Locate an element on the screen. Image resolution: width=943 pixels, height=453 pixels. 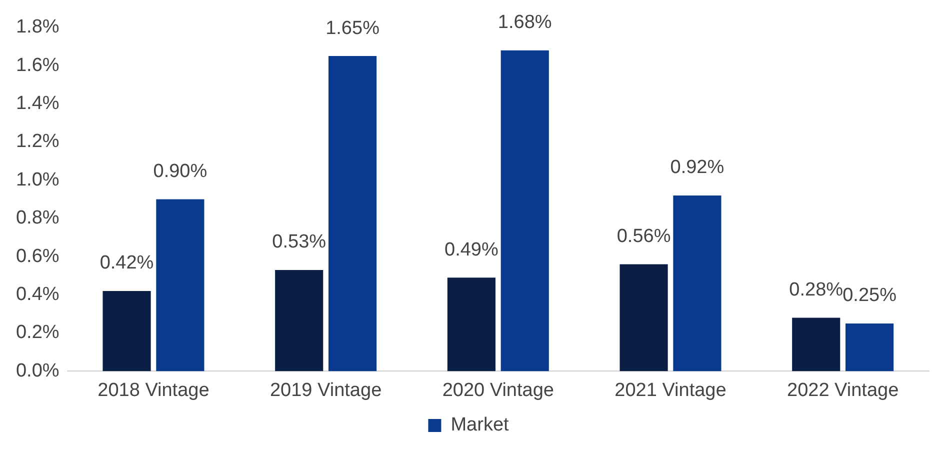
y-tick-label: 0.6% is located at coordinates (38, 256).